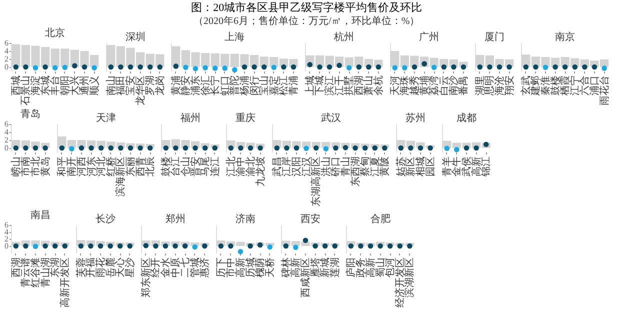 The width and height of the screenshot is (641, 320). What do you see at coordinates (110, 268) in the screenshot?
I see `x-tick-label: 岳麓` at bounding box center [110, 268].